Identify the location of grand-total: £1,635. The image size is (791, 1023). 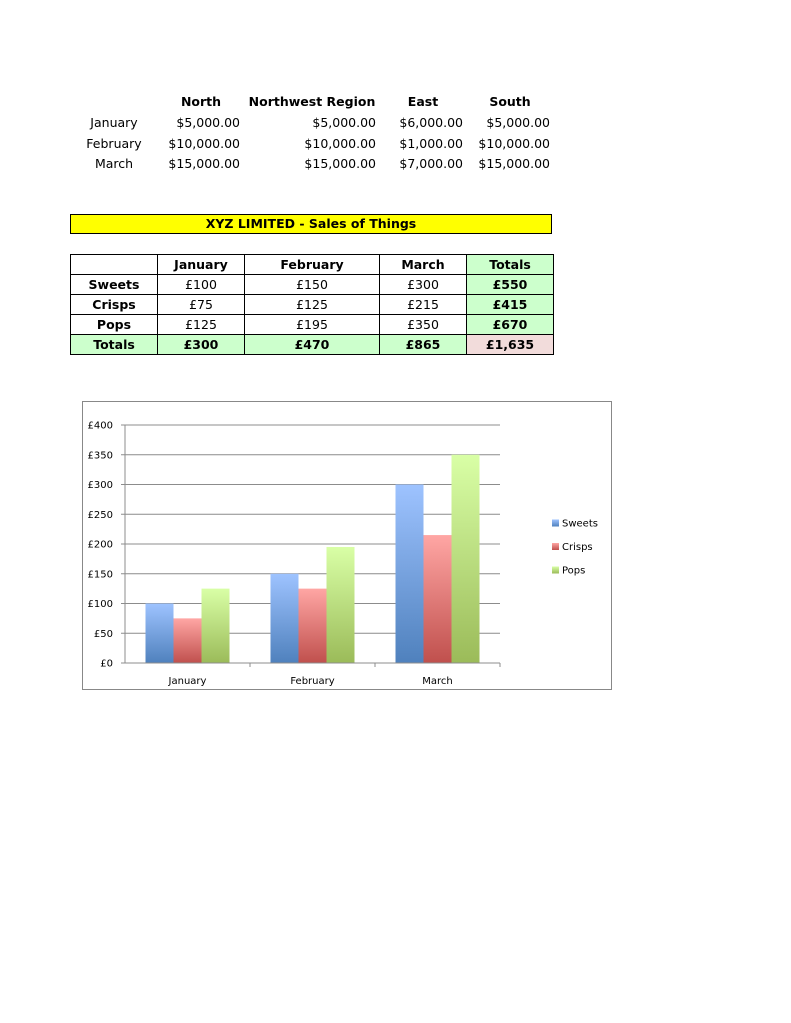
(510, 344).